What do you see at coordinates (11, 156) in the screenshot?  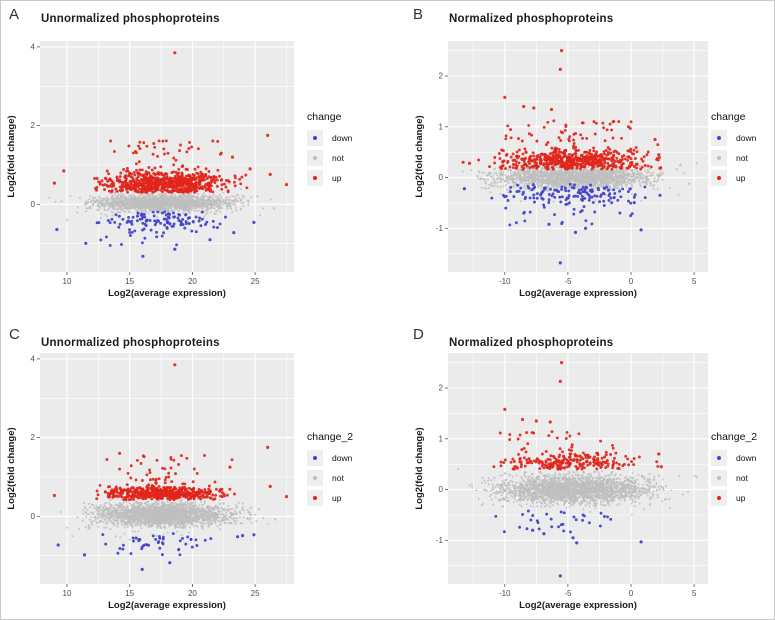 I see `svg-text: Log2(fold change)` at bounding box center [11, 156].